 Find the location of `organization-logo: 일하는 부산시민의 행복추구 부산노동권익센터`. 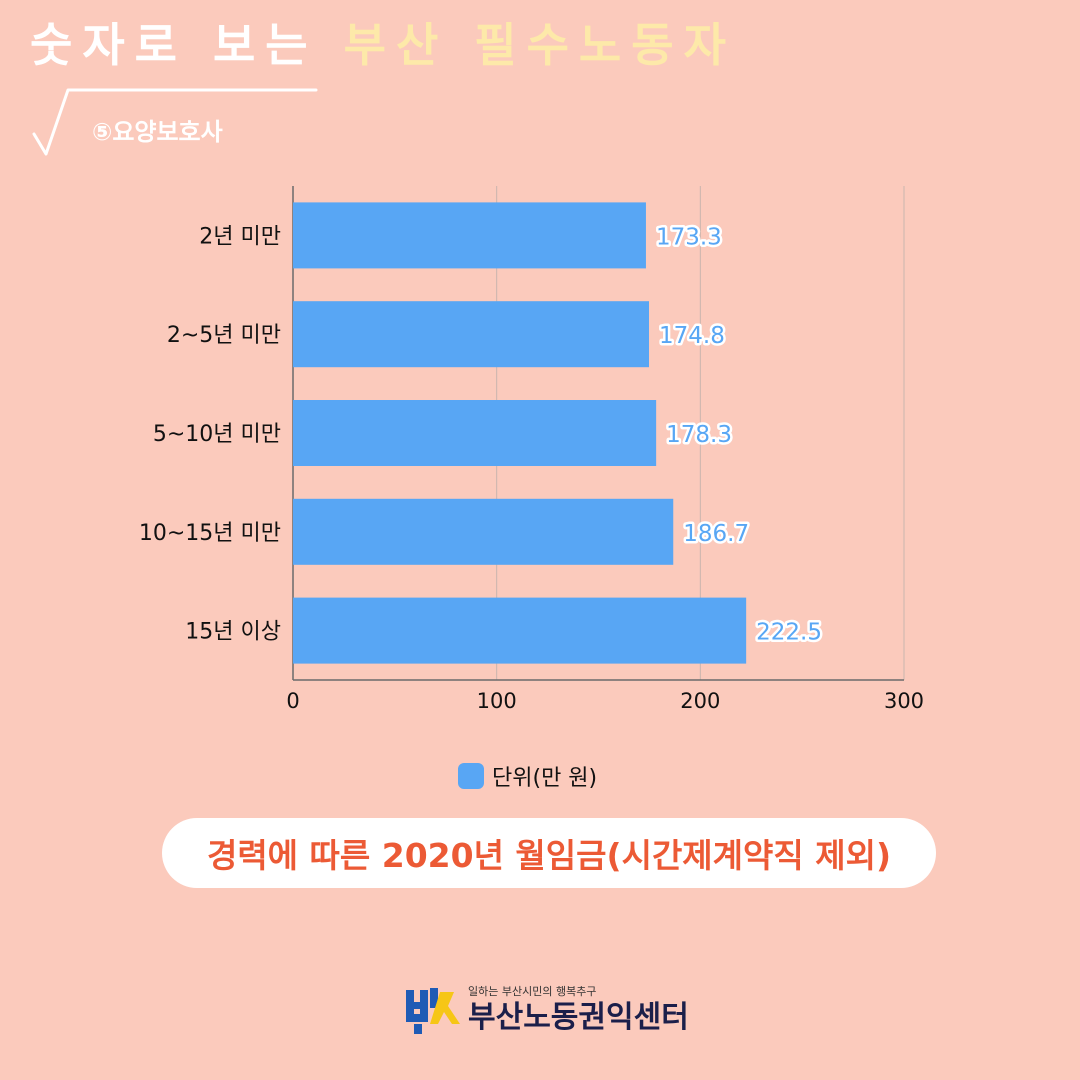

organization-logo: 일하는 부산시민의 행복추구 부산노동권익센터 is located at coordinates (546, 1010).